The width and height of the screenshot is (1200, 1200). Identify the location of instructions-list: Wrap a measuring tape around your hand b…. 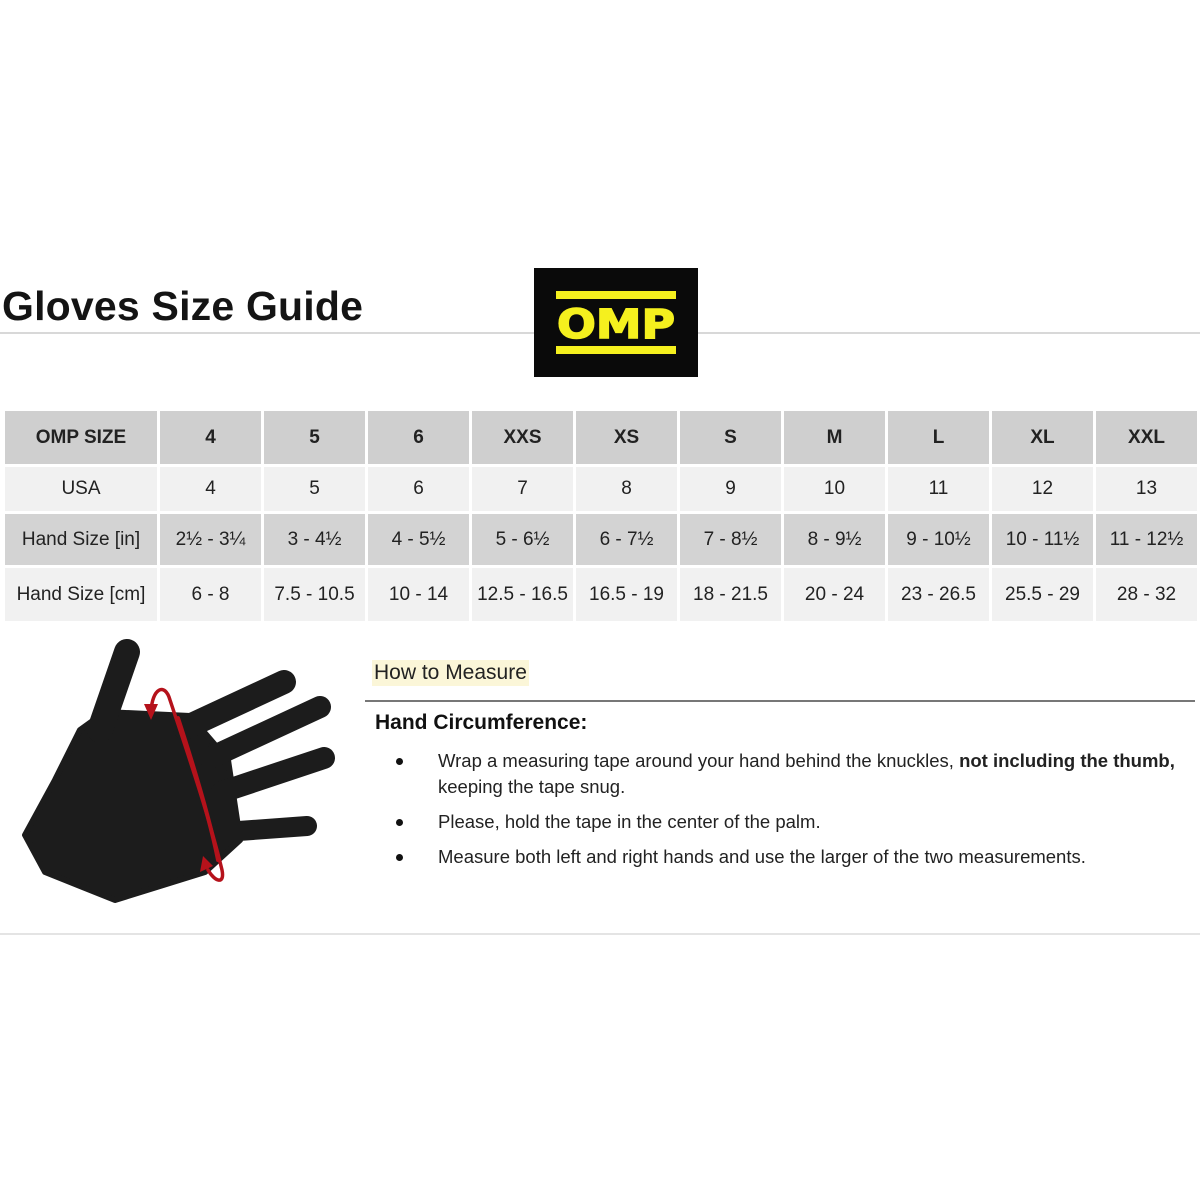
(795, 813).